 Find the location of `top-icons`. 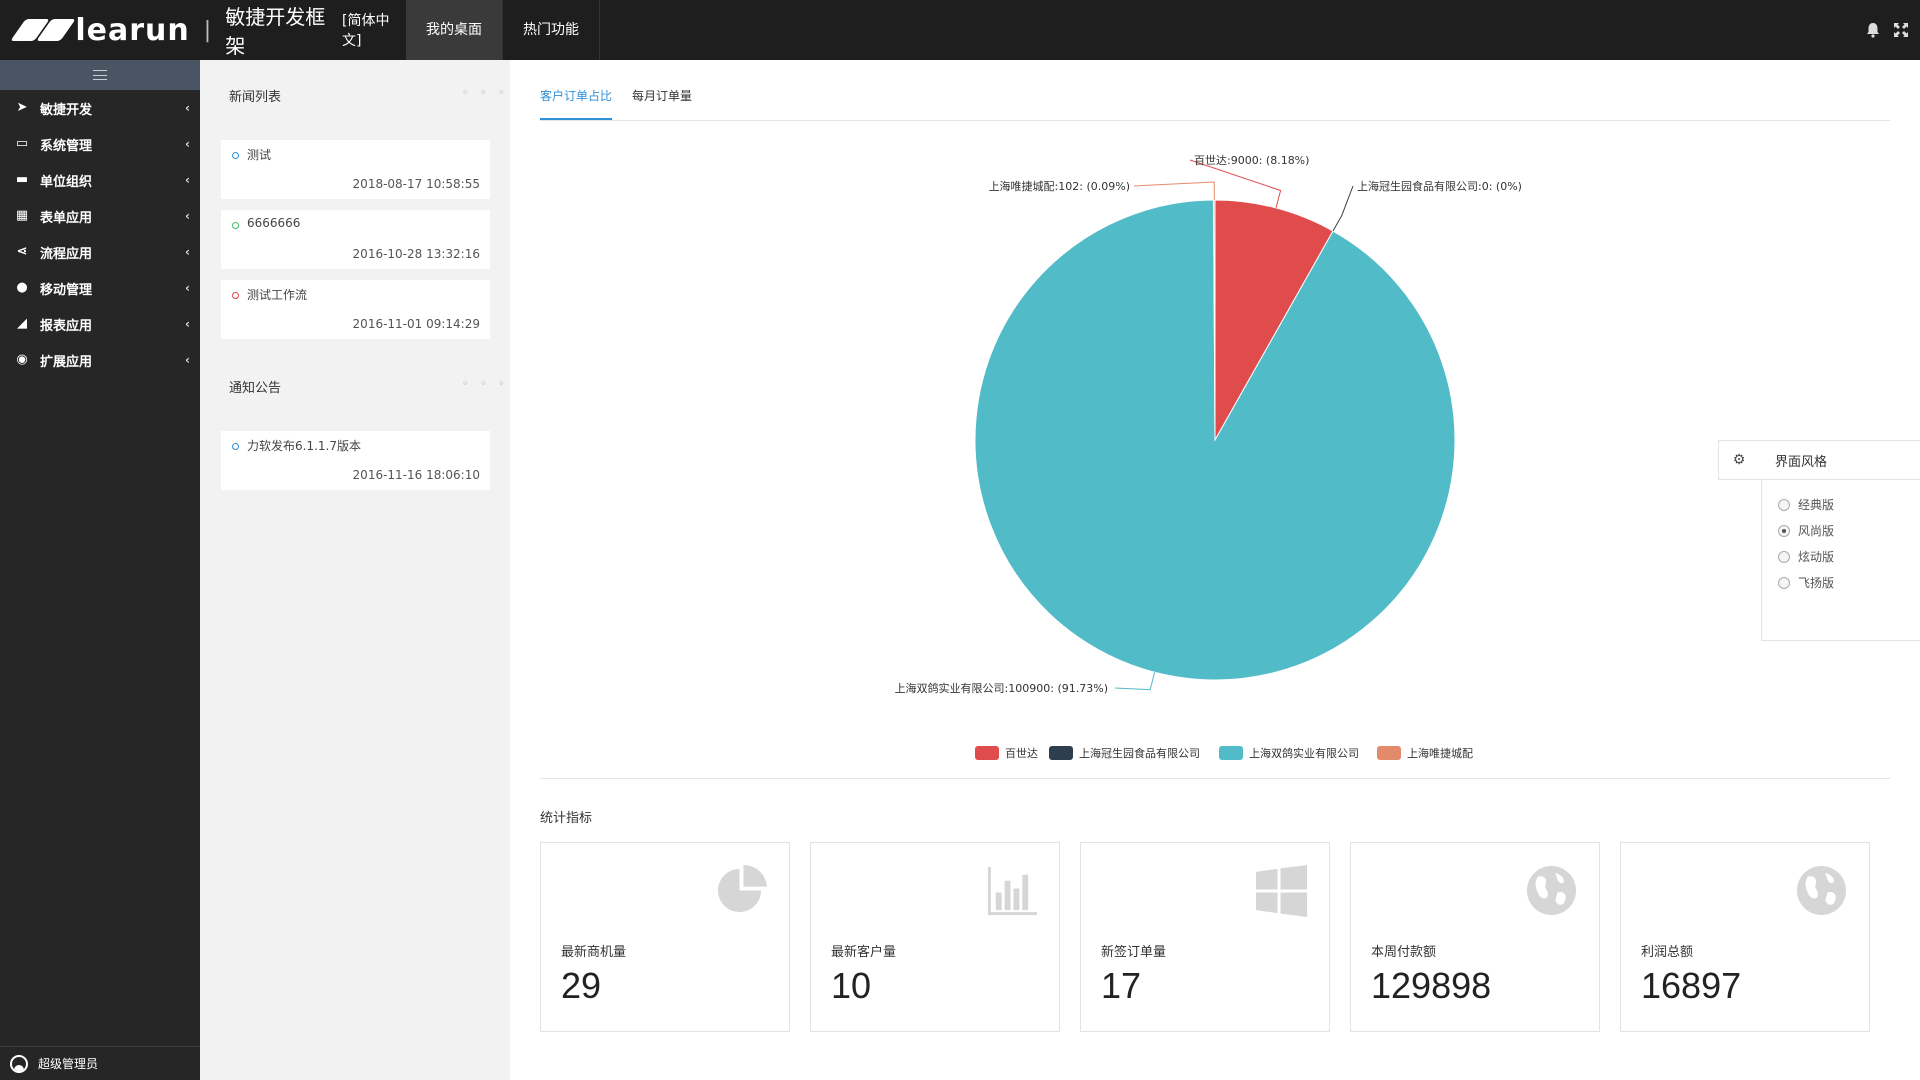

top-icons is located at coordinates (1887, 30).